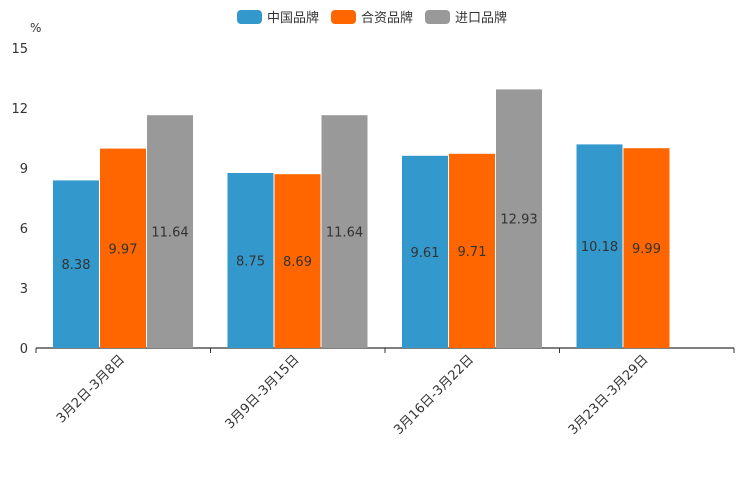 This screenshot has height=496, width=744. I want to click on legend-item-import: 进口品牌, so click(466, 16).